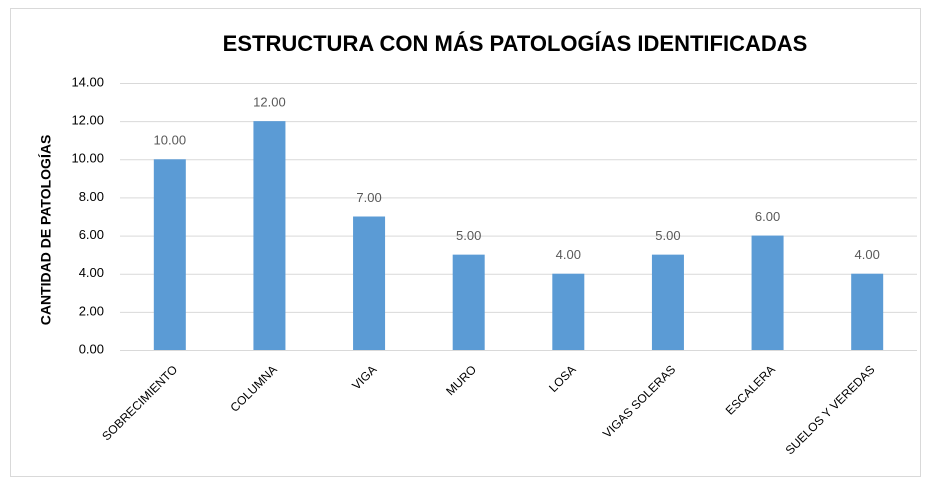  I want to click on y-tick-label: 6.00, so click(91, 234).